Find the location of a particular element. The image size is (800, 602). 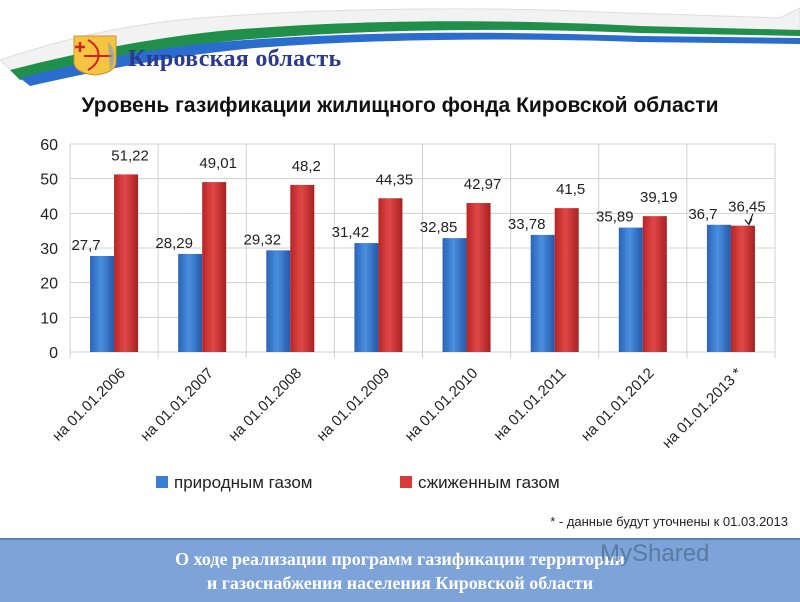

annotation-arrow-icon is located at coordinates (749, 219).